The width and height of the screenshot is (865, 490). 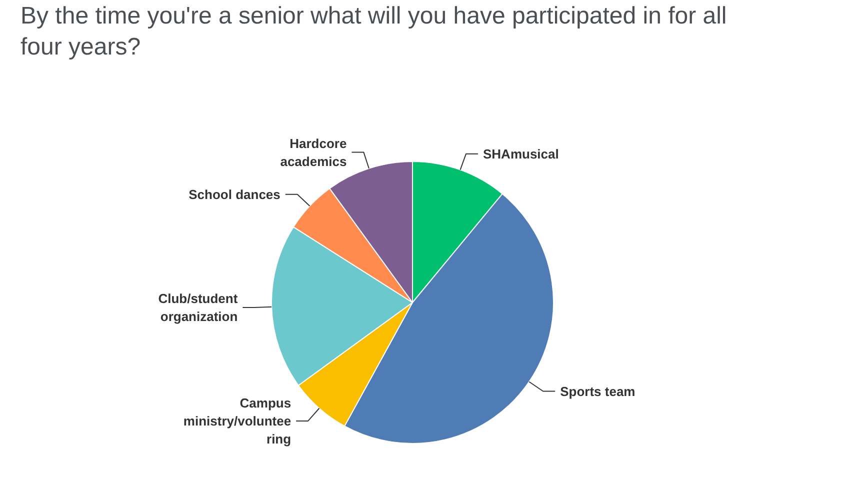 I want to click on slice-label: Hardcore academics, so click(x=313, y=152).